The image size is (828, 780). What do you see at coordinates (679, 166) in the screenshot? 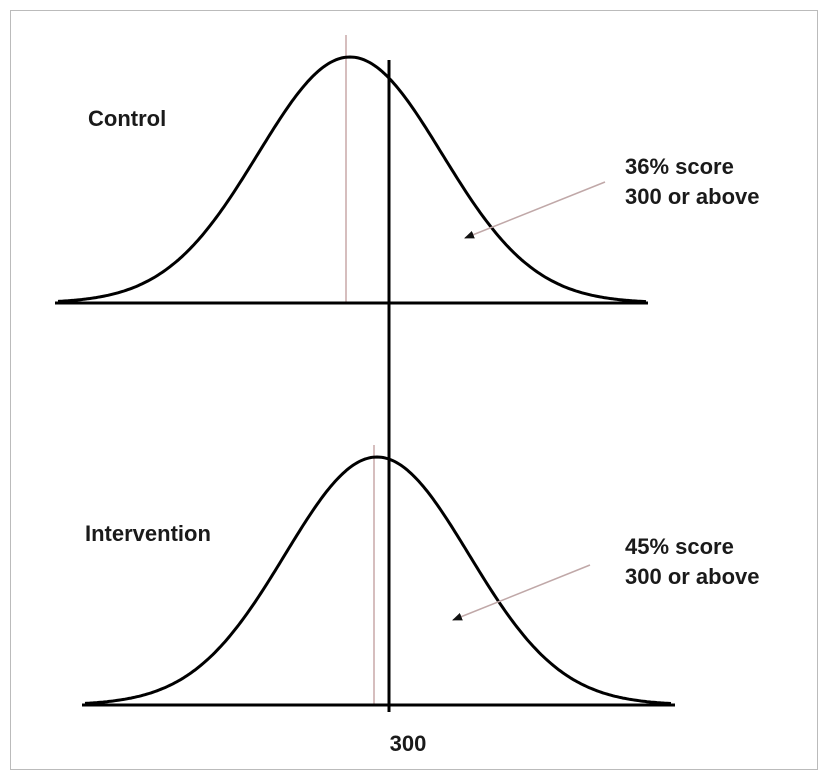
I see `annotation: 36% score` at bounding box center [679, 166].